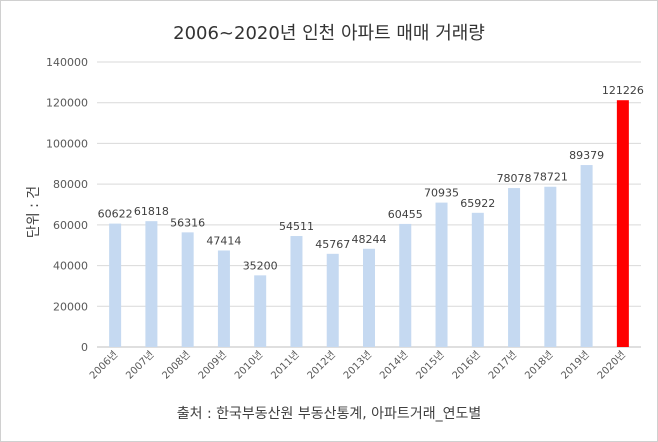 The height and width of the screenshot is (442, 658). I want to click on data-label: 61818, so click(151, 211).